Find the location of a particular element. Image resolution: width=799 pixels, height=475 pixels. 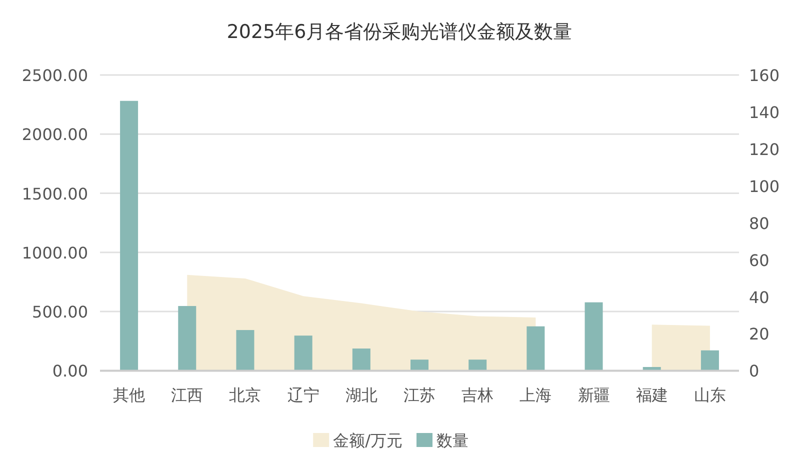

y2-tick-label: 20 is located at coordinates (759, 334).